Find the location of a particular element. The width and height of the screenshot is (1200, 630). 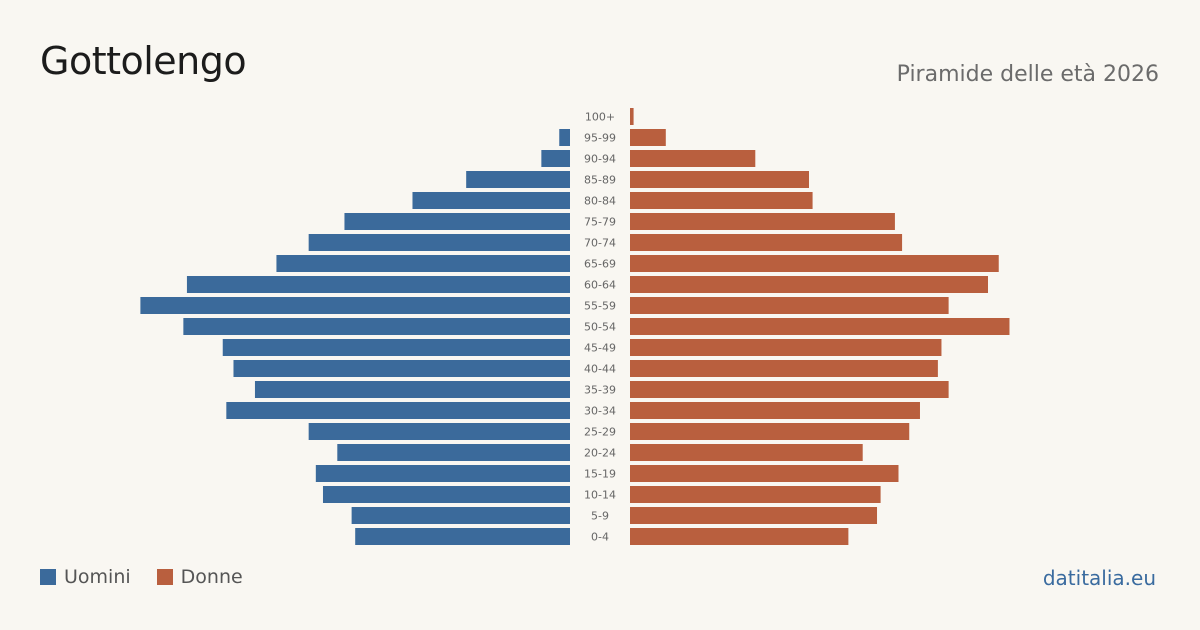

age-label-45-49: 45-49 is located at coordinates (600, 348).